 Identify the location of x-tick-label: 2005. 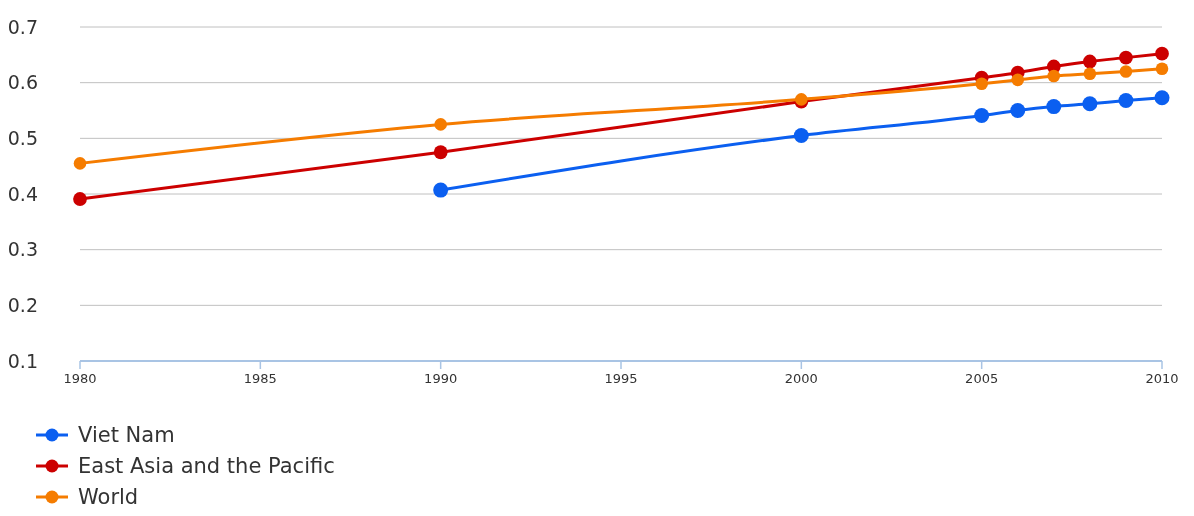
(982, 378).